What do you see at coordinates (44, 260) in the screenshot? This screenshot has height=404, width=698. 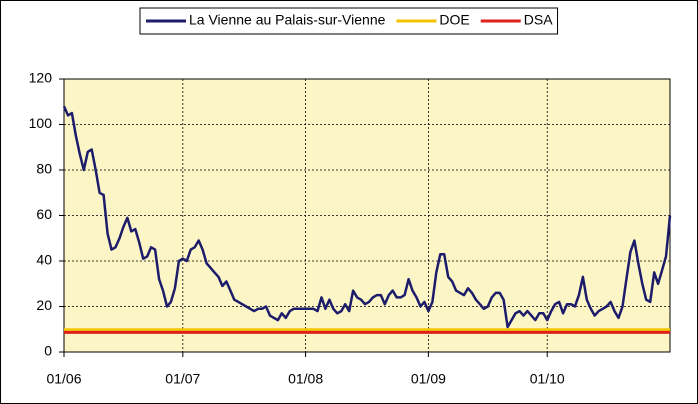 I see `y-tick-label: 40` at bounding box center [44, 260].